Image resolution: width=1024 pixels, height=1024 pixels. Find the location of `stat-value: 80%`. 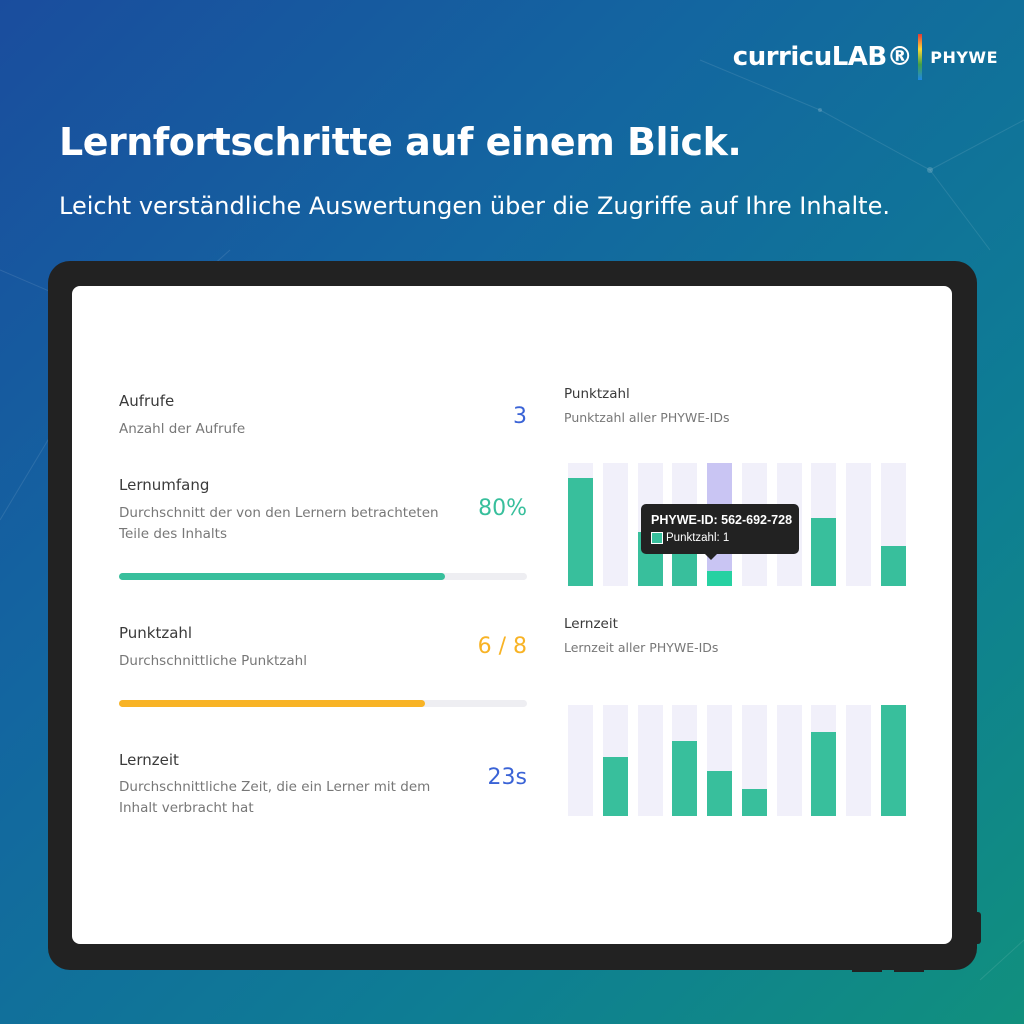

stat-value: 80% is located at coordinates (502, 508).